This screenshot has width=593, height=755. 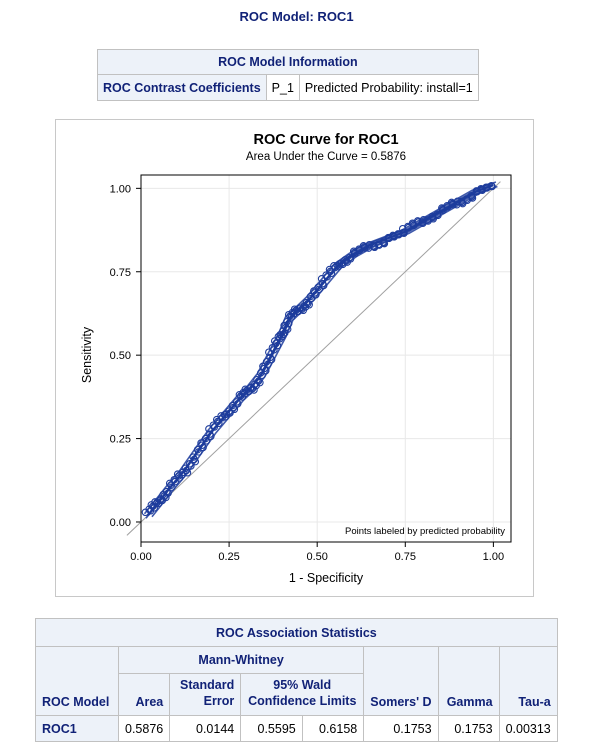 I want to click on chart-subtitle: Area Under the Curve = 0.5876, so click(x=326, y=157).